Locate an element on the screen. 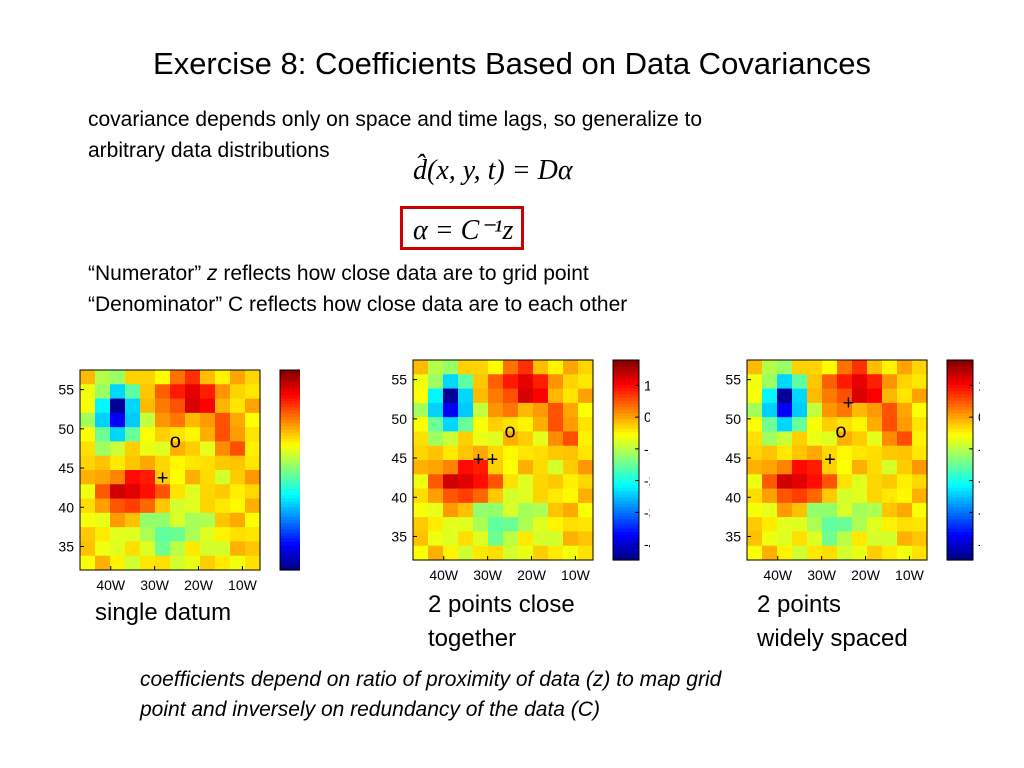  heatmap-panel-widely-spaced: 40W 30W 20W 10W 55 50 45 40 35 o + +1 0 -1 -2 -3 -4 is located at coordinates (852, 471).